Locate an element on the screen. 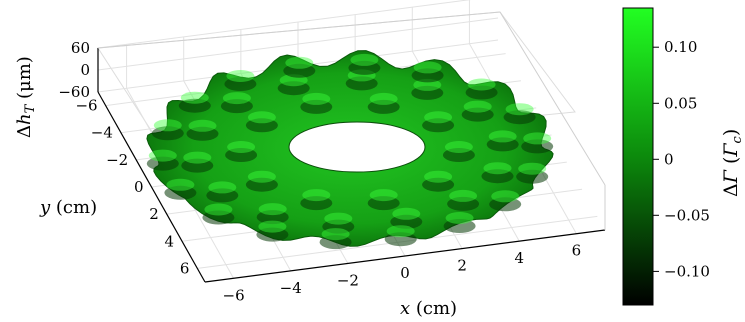 This screenshot has height=322, width=745. colorbar-tick-label: −0.05 is located at coordinates (687, 215).